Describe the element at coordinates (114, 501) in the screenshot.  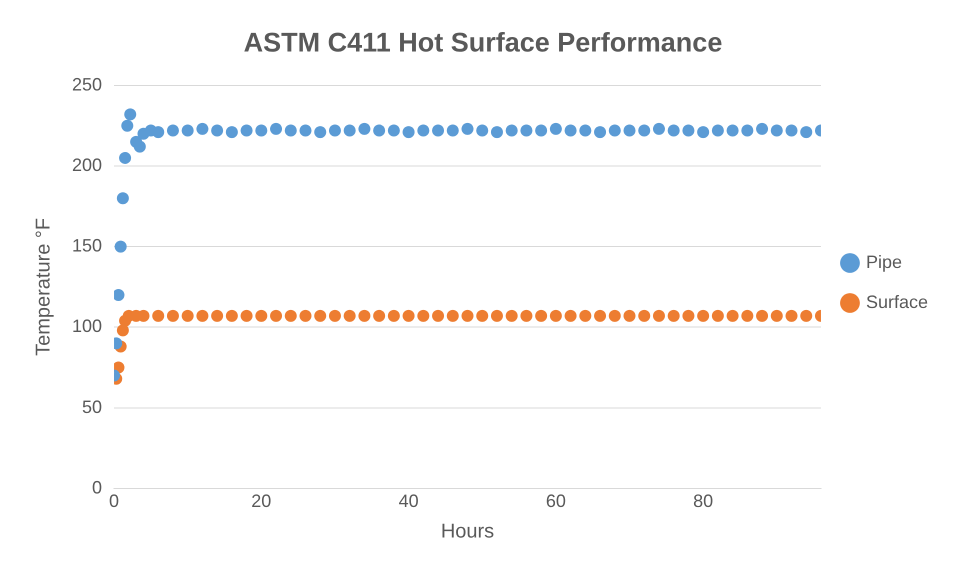
I see `x-tick-label: 0` at that location.